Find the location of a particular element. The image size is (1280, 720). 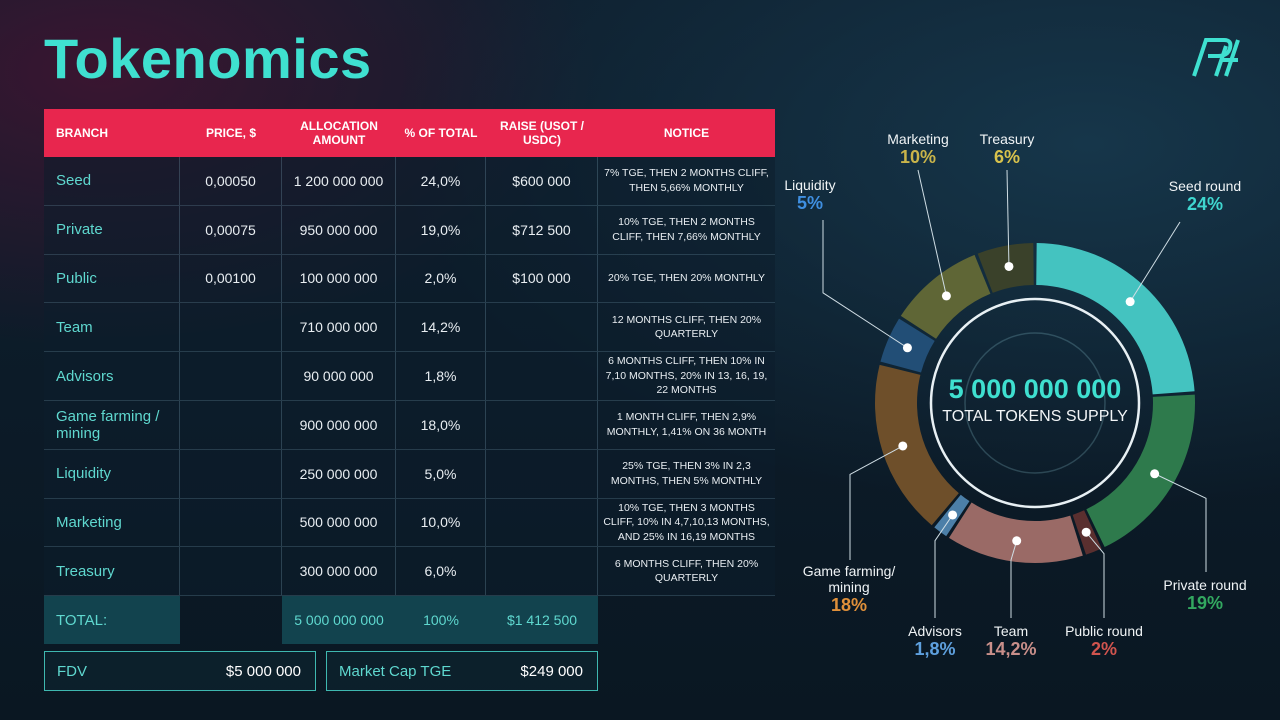

slice-label-percent: 18% is located at coordinates (849, 605).